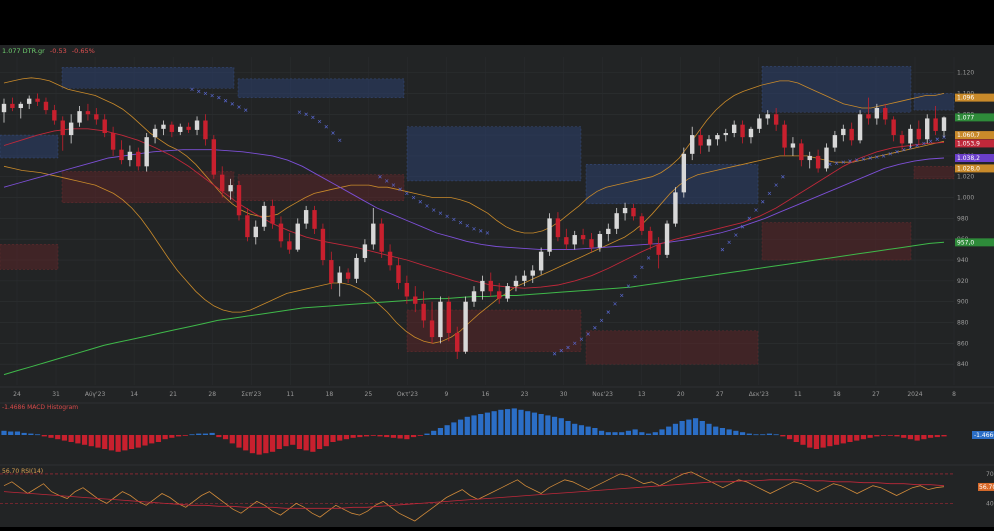  I want to click on date-tick-label: 16, so click(486, 394).